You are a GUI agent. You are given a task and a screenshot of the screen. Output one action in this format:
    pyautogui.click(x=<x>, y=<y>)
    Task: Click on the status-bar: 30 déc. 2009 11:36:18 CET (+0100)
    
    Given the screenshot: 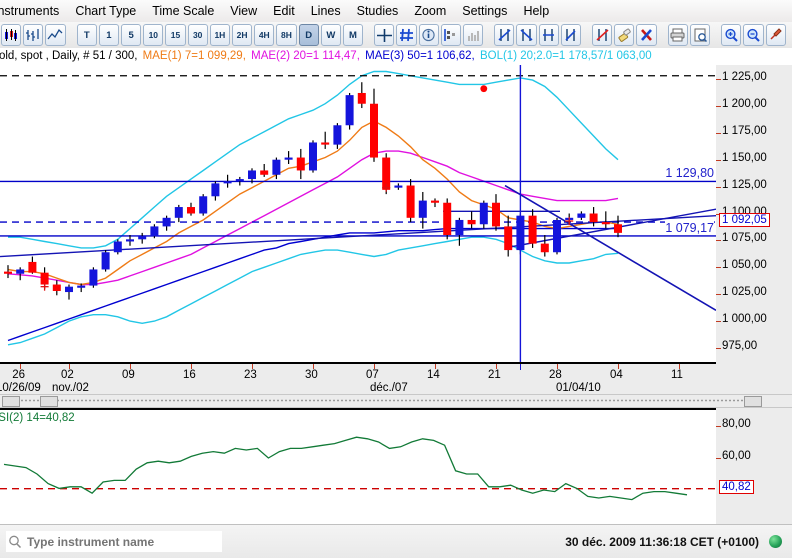 What is the action you would take?
    pyautogui.click(x=396, y=541)
    